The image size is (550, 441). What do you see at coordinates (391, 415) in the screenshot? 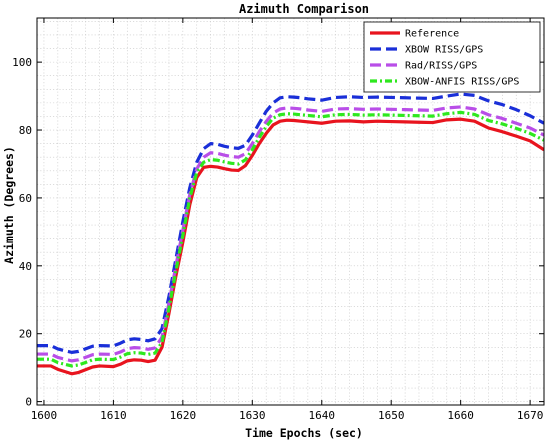
I see `x-tick-label: 1650` at bounding box center [391, 415].